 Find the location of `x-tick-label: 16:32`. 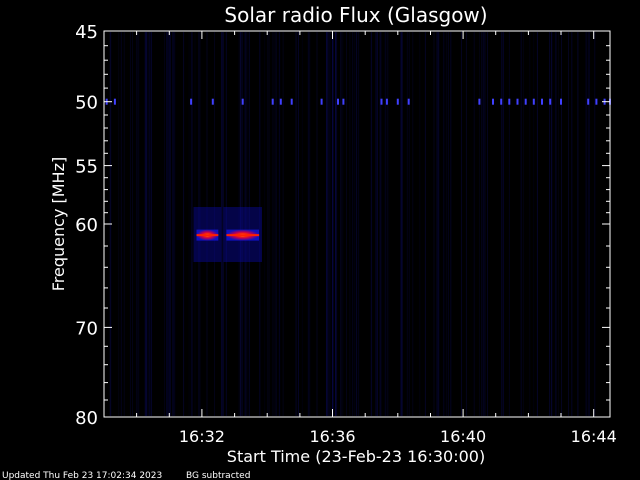

x-tick-label: 16:32 is located at coordinates (202, 436).